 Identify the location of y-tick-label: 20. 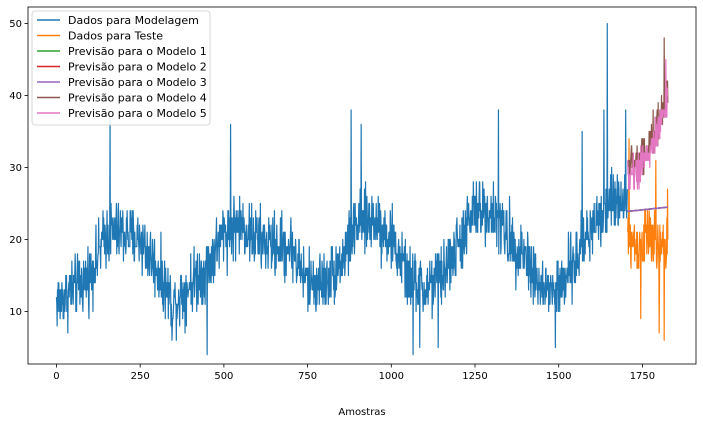
(15, 240).